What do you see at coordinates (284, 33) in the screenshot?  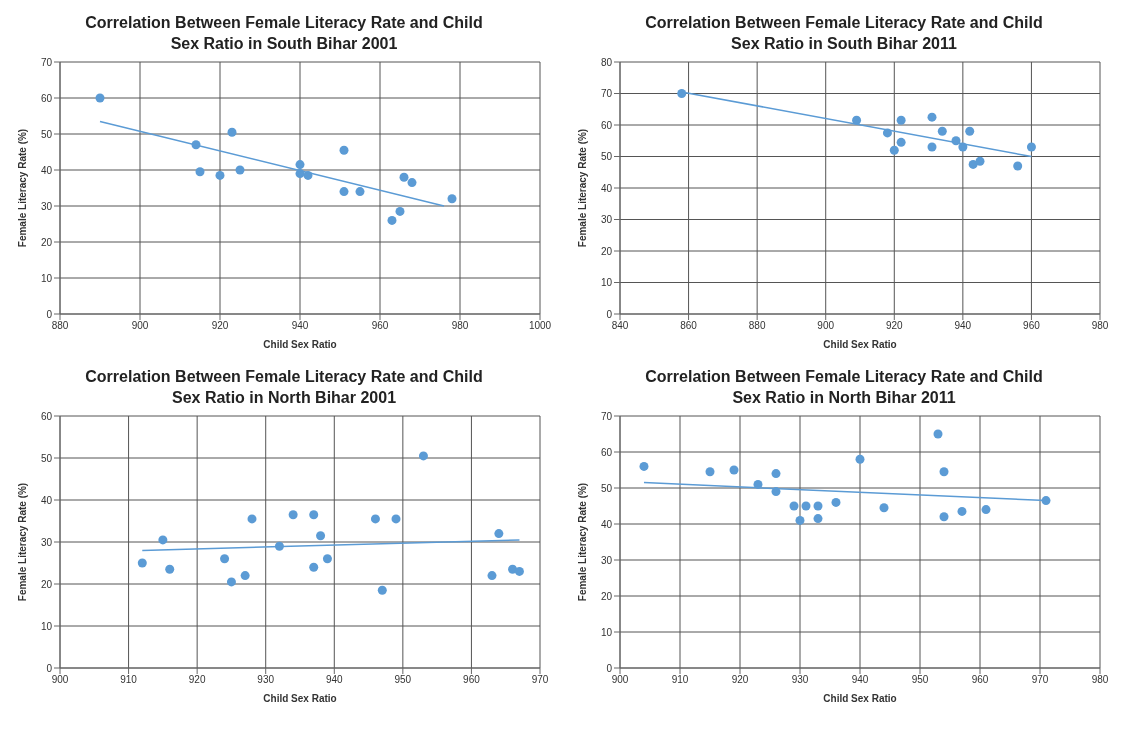 I see `chart-title: Correlation Between Female Literacy Rate and Child Sex Ratio in South Bihar 2001` at bounding box center [284, 33].